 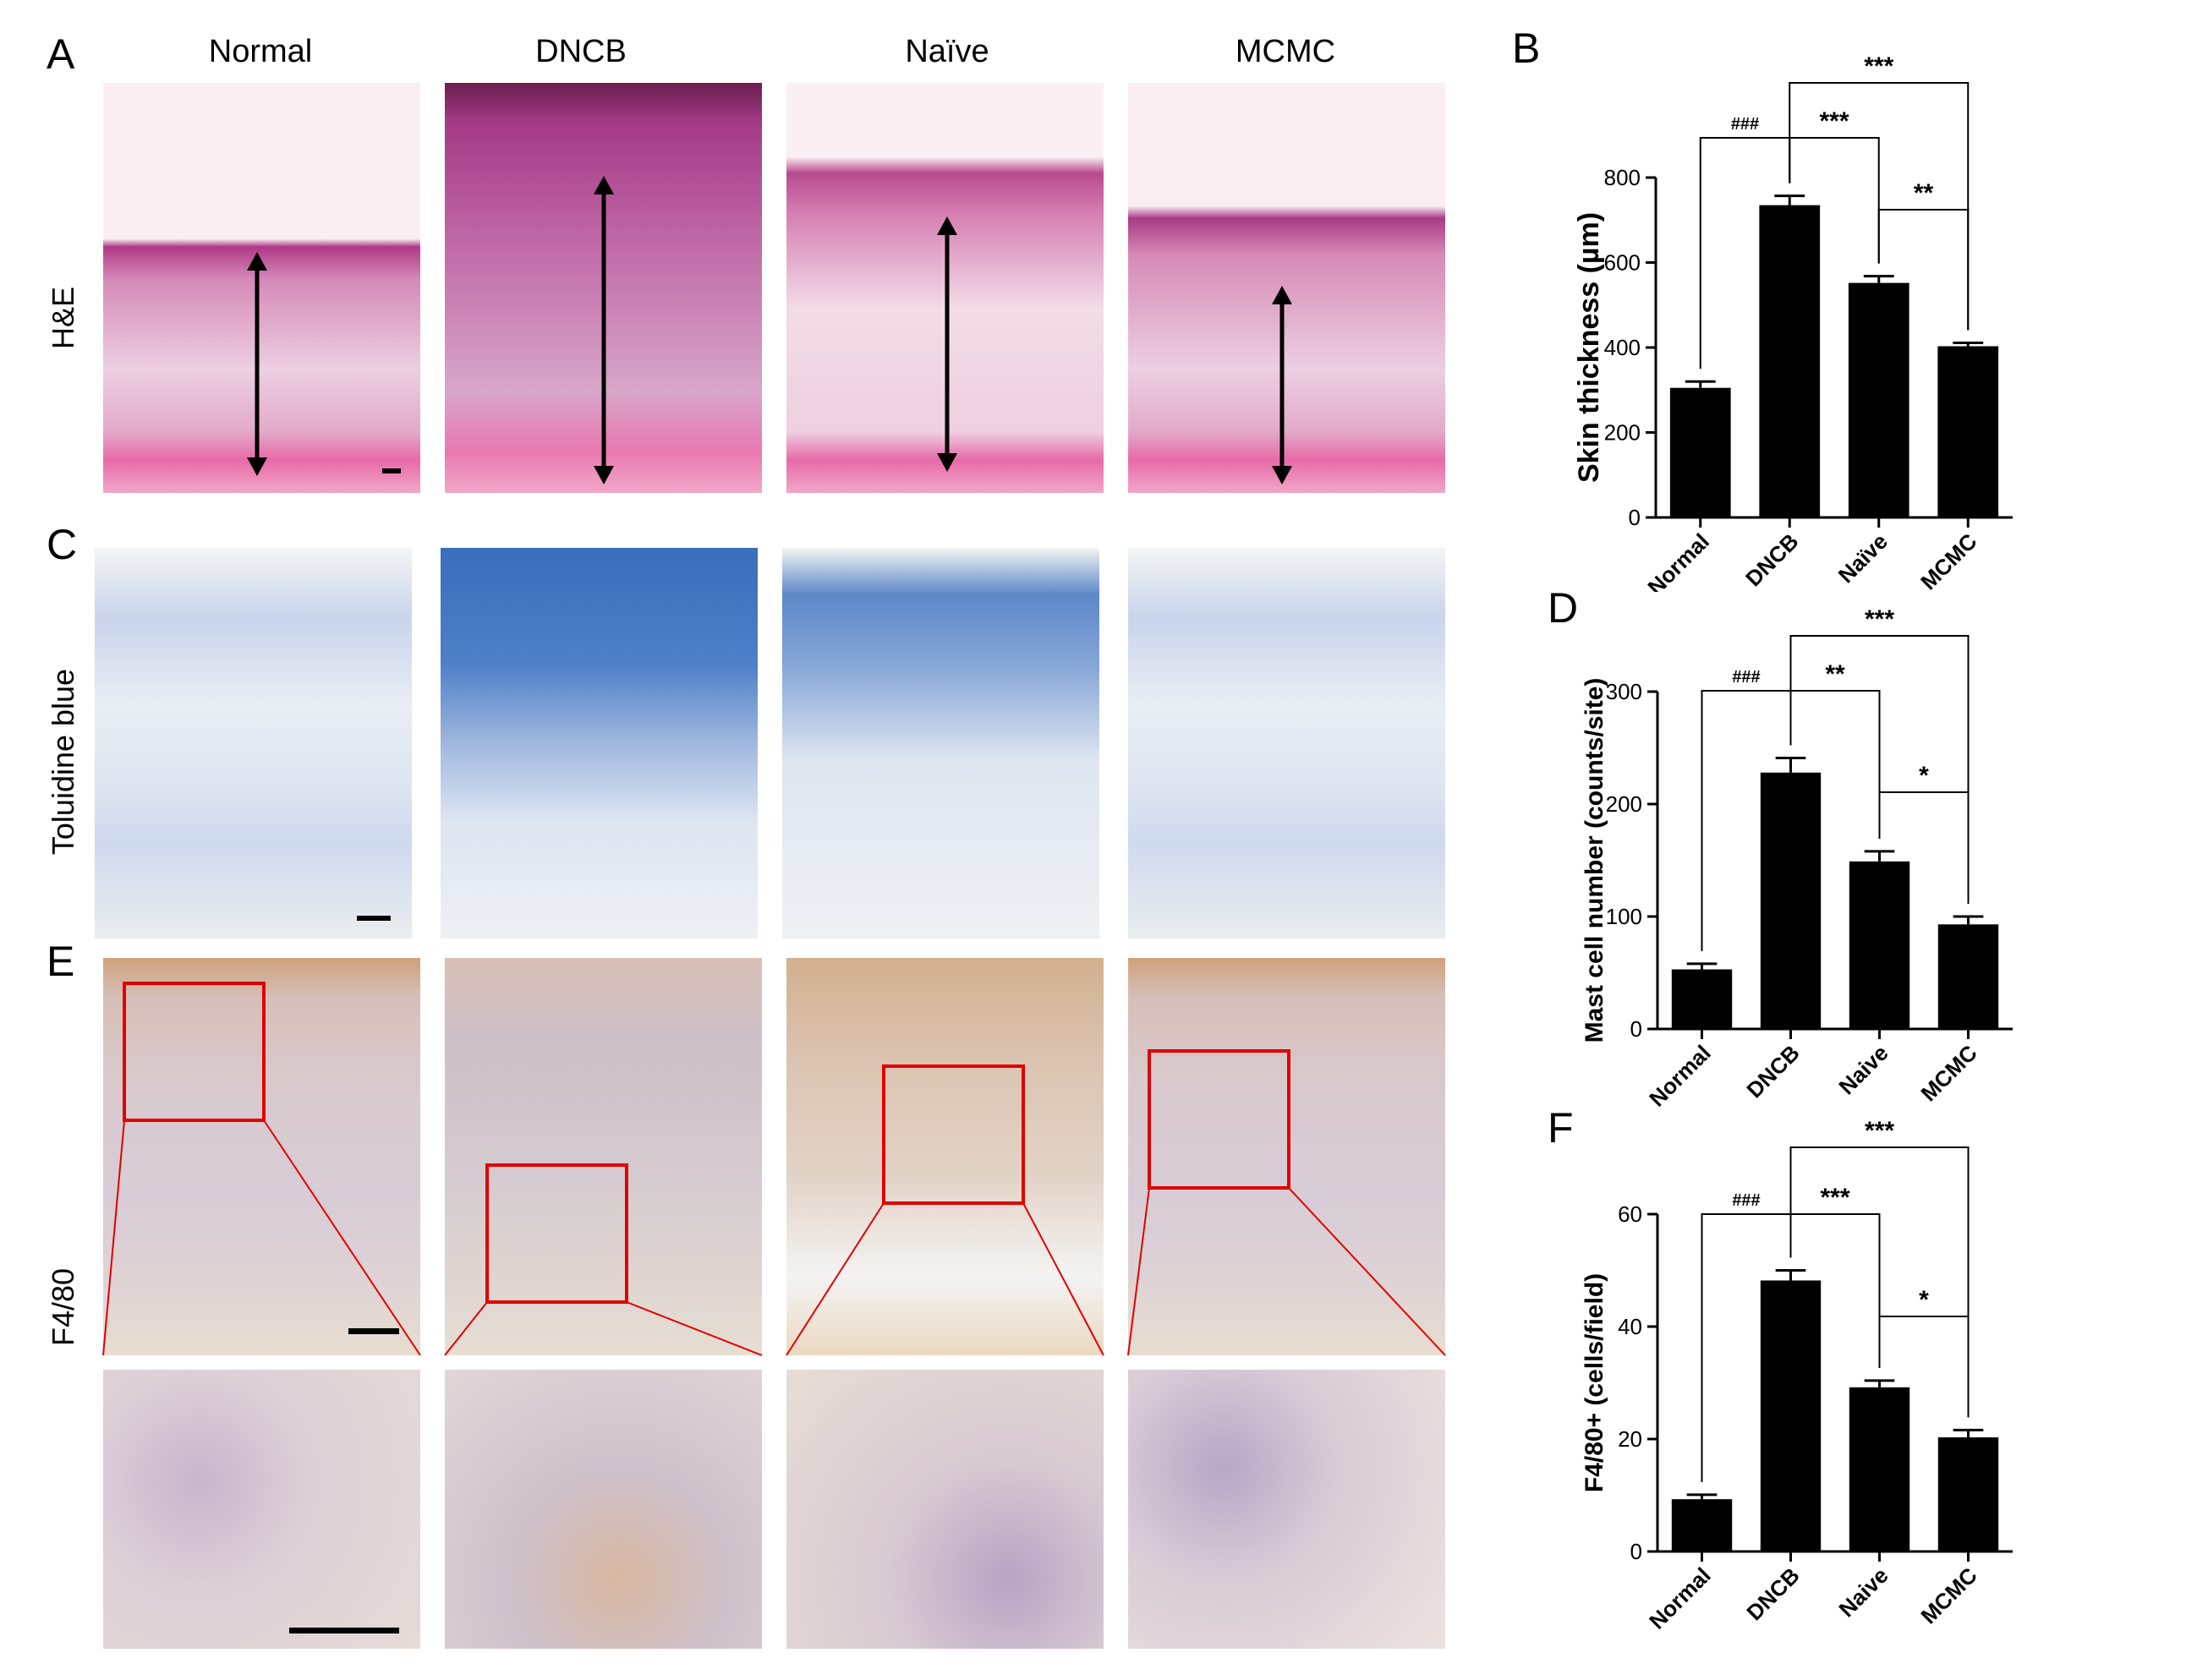 I want to click on column-title-dncb: DNCB, so click(x=581, y=51).